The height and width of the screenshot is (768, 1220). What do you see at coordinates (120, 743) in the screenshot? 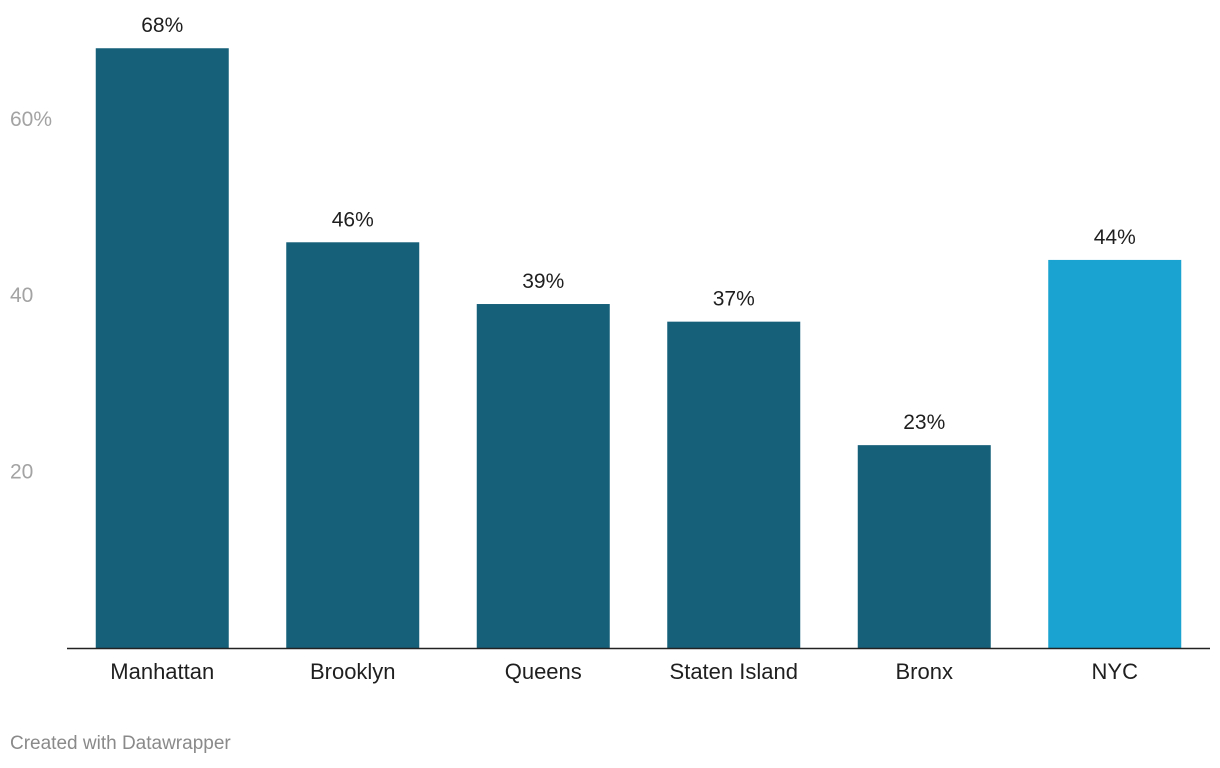
I see `credit-text: Created with Datawrapper` at bounding box center [120, 743].